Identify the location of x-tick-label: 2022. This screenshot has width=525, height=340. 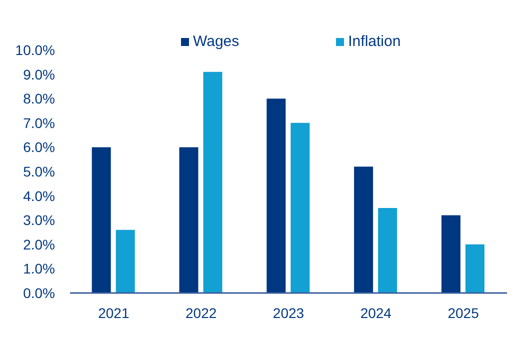
(201, 312).